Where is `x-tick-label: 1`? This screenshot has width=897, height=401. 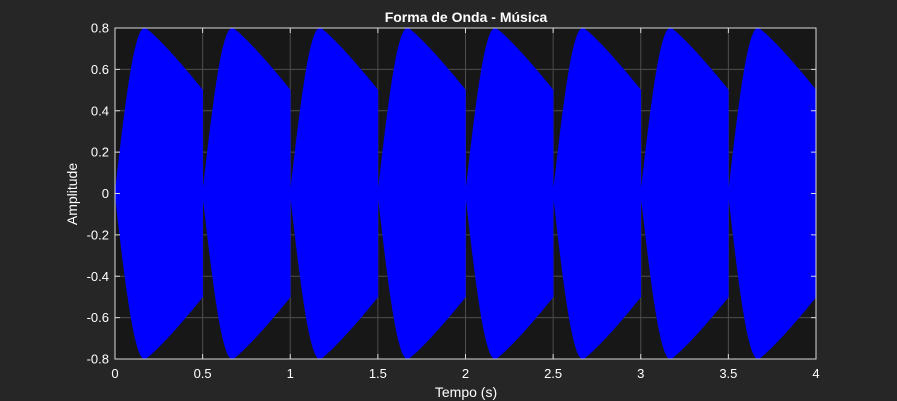 x-tick-label: 1 is located at coordinates (290, 373).